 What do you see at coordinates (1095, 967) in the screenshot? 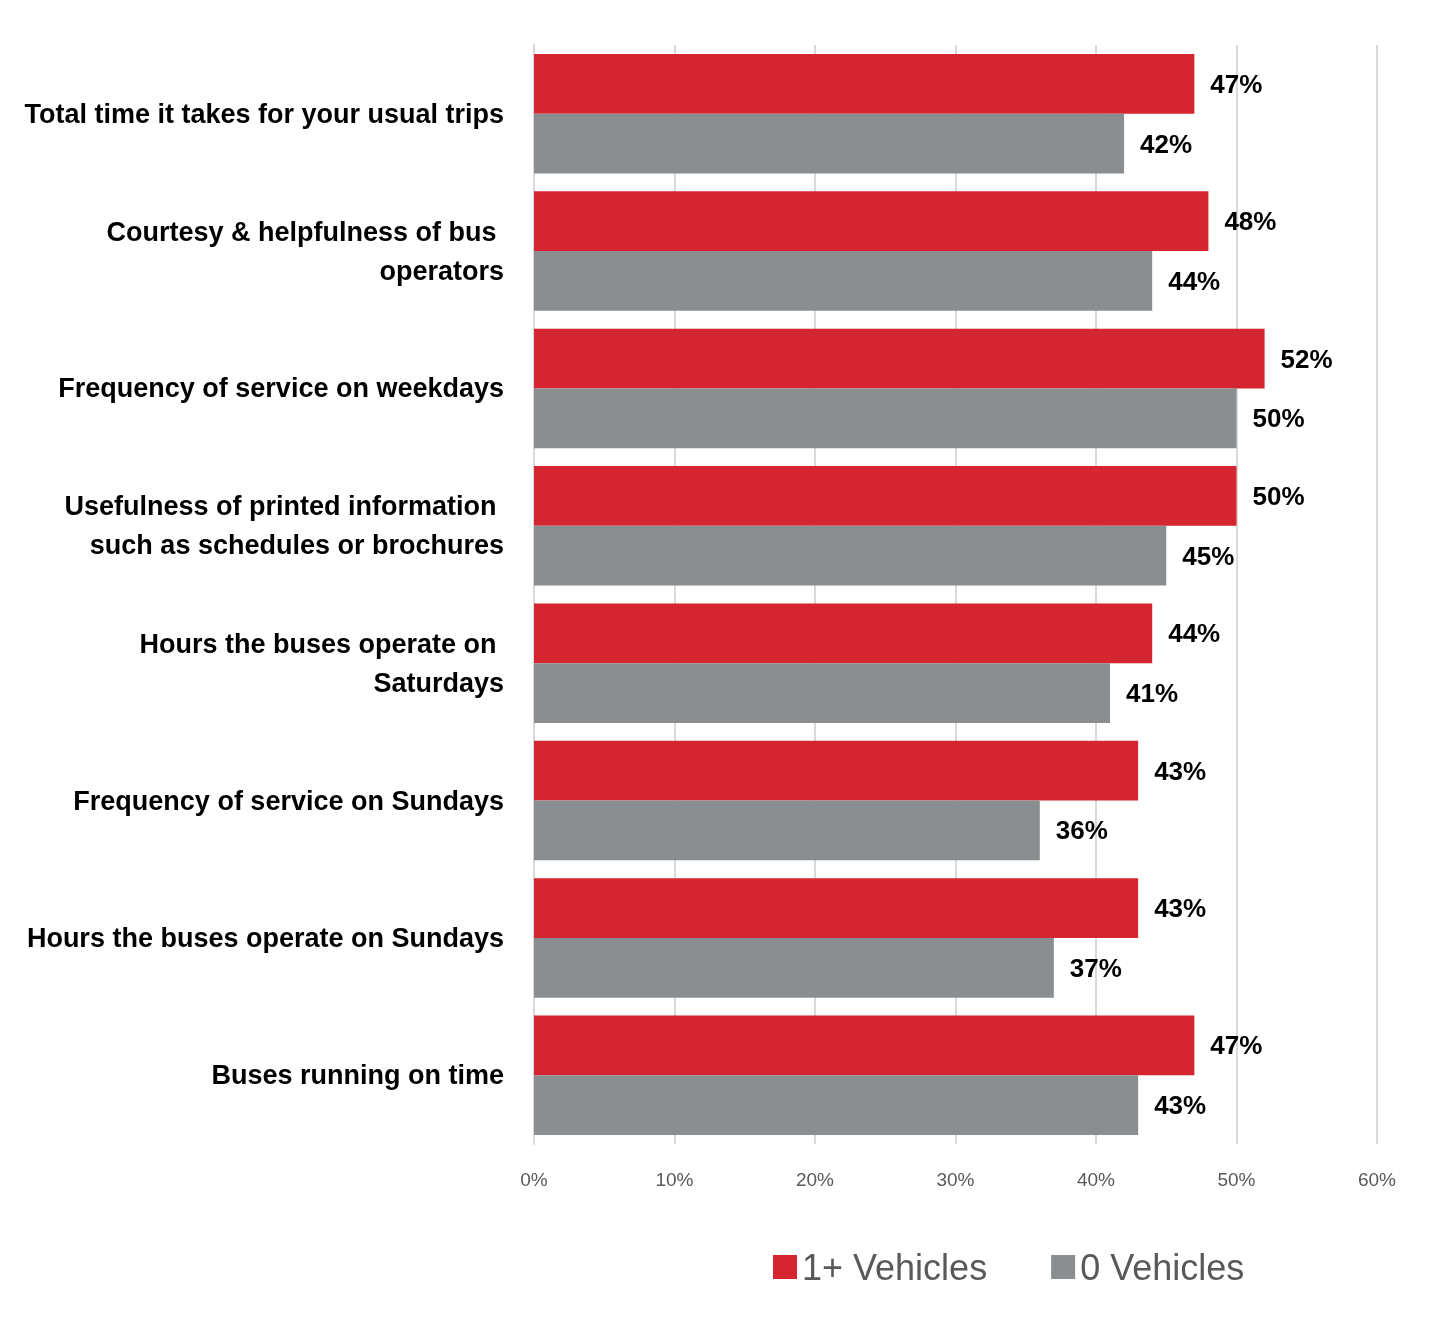
I see `data-label: 37%` at bounding box center [1095, 967].